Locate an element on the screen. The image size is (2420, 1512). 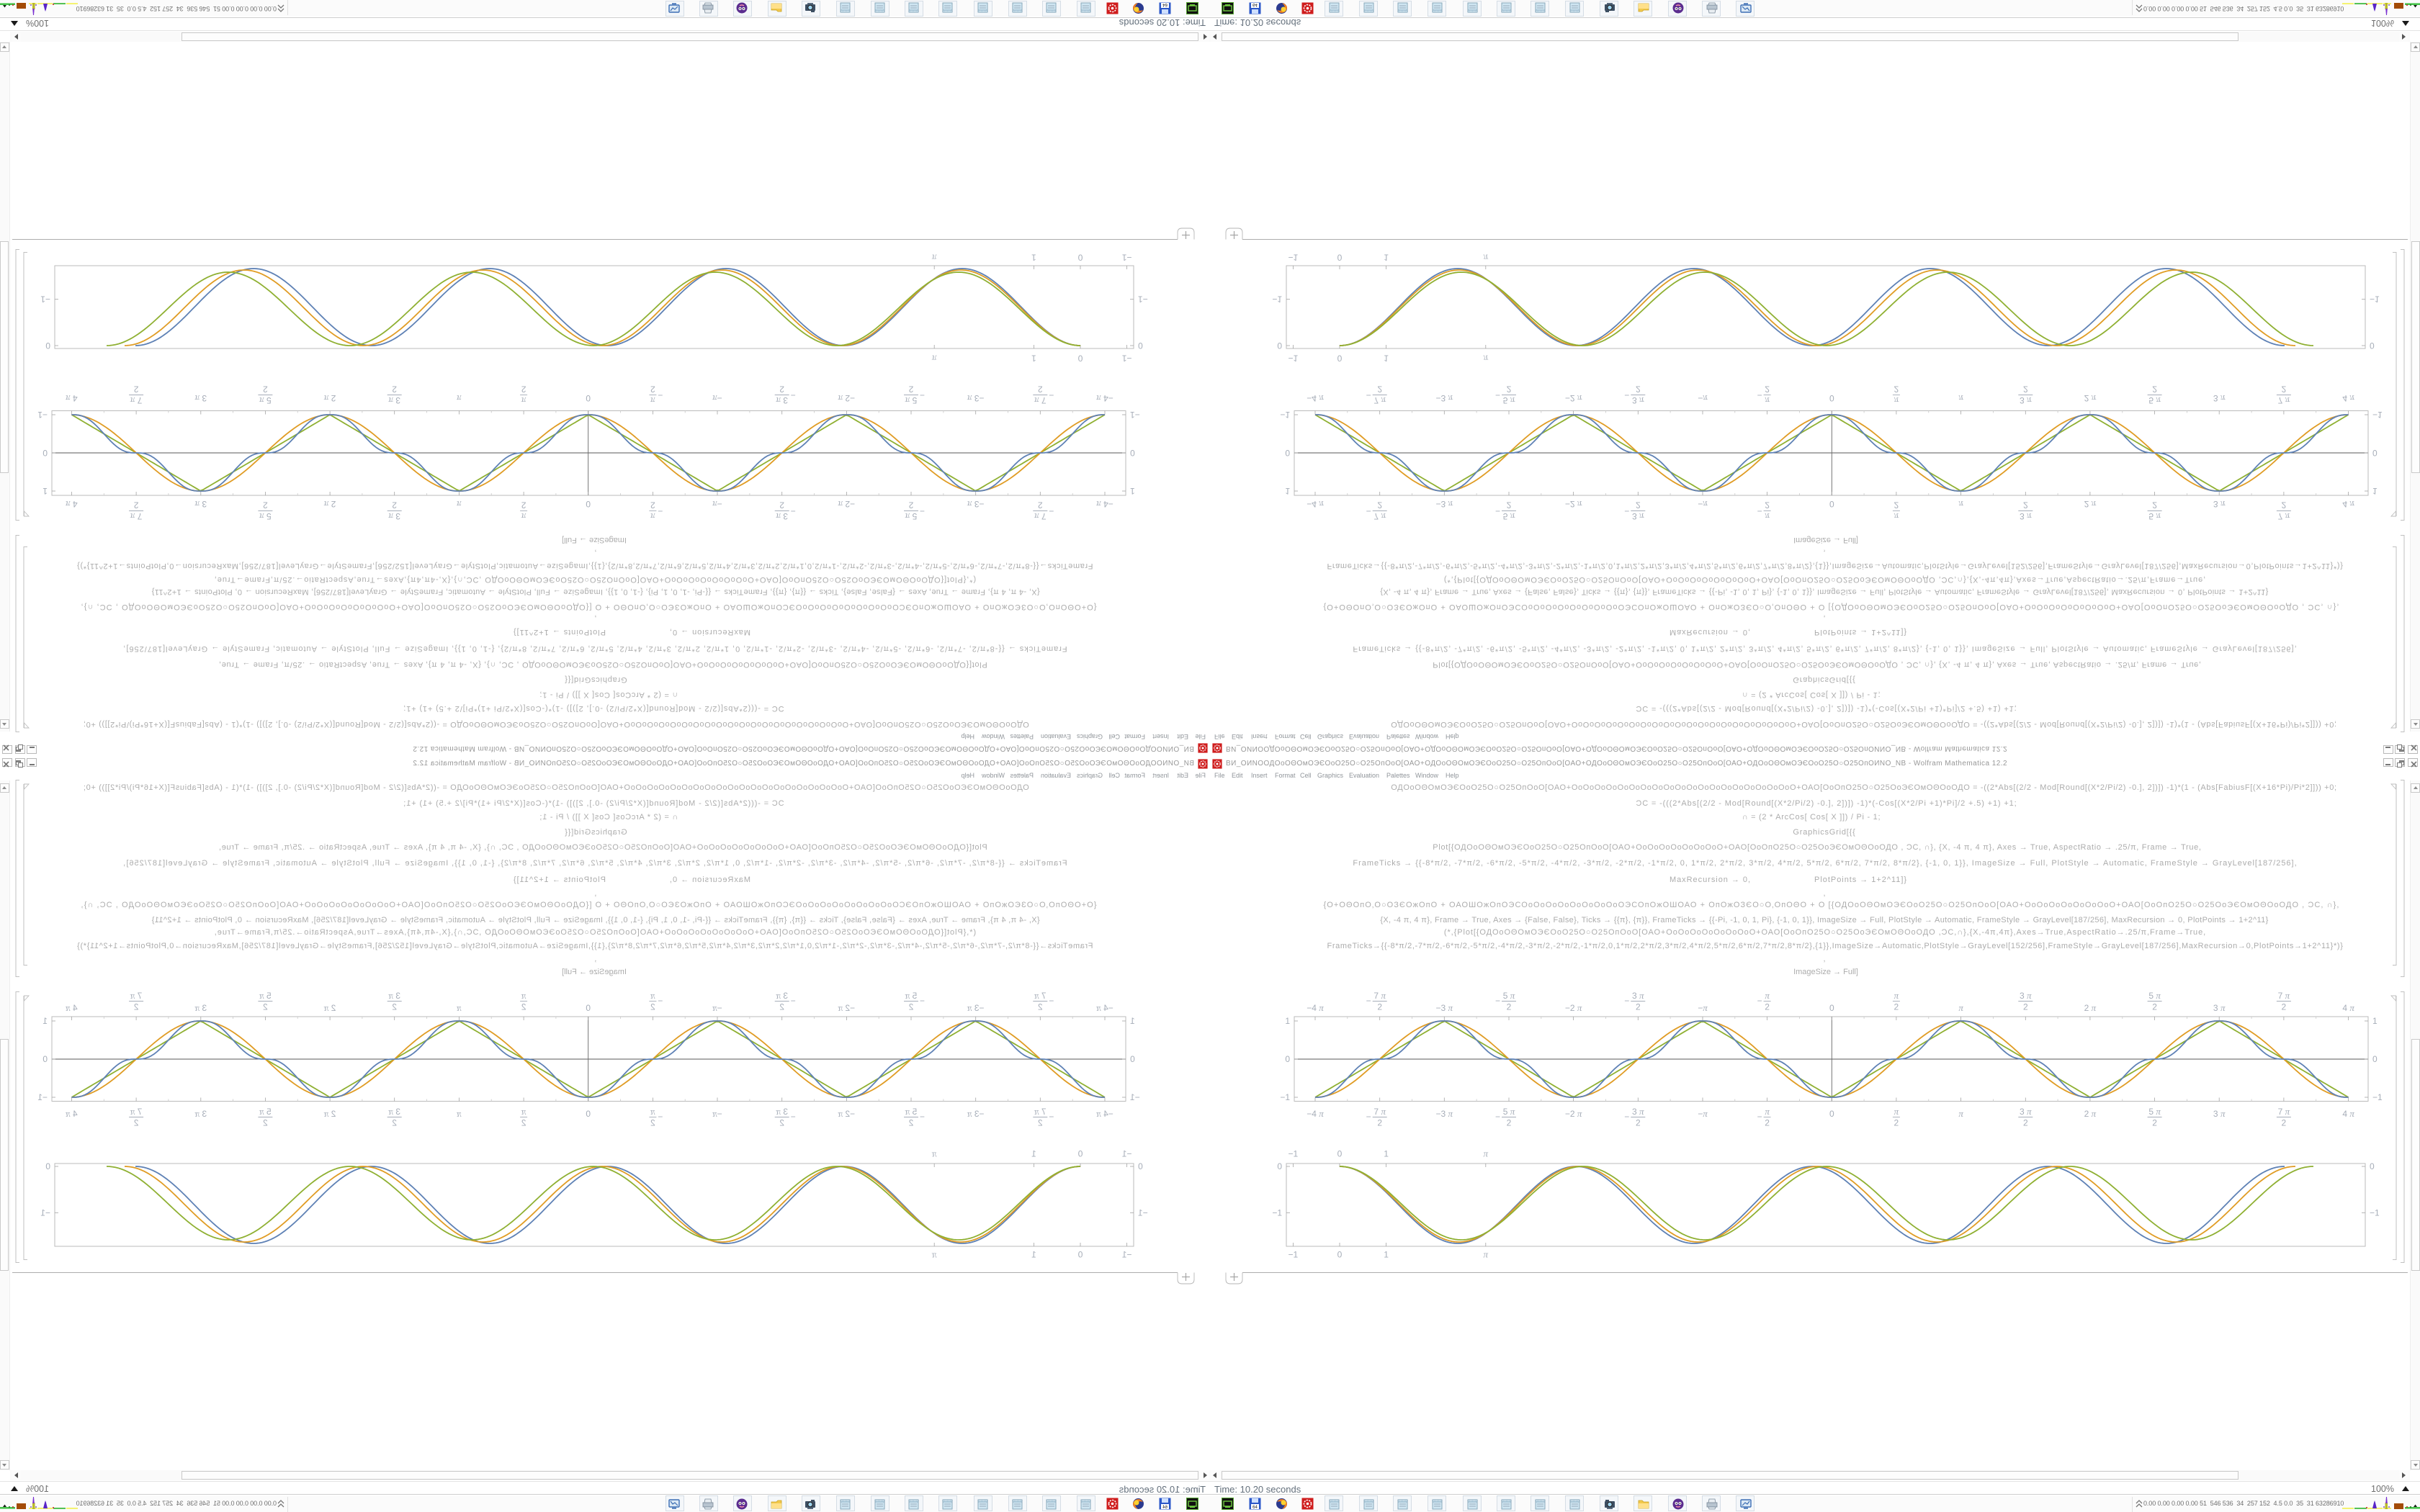
svg-text: 64 is located at coordinates (1165, 4).